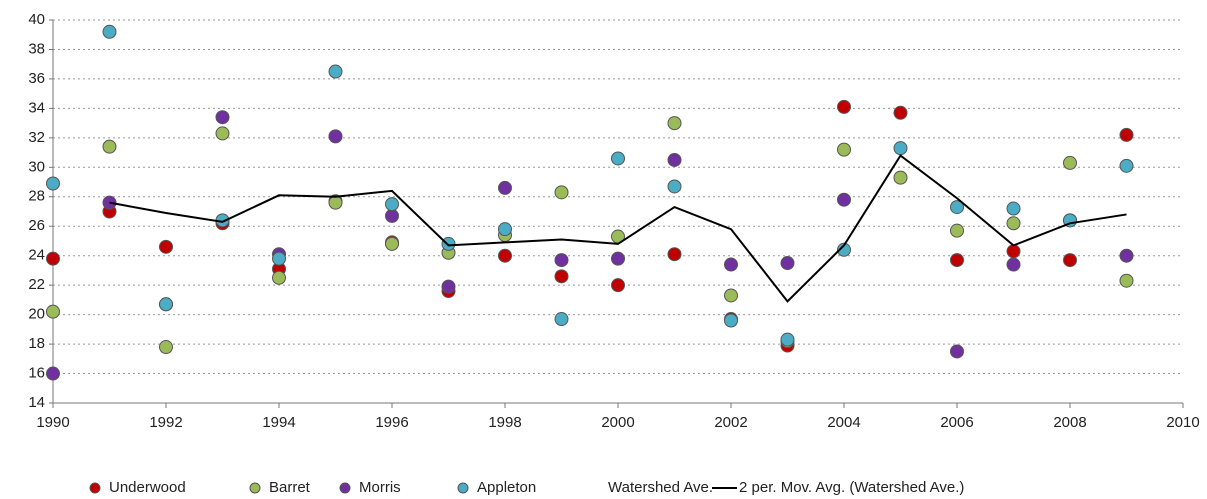 The height and width of the screenshot is (499, 1207). What do you see at coordinates (36, 402) in the screenshot?
I see `y-tick-label: 14` at bounding box center [36, 402].